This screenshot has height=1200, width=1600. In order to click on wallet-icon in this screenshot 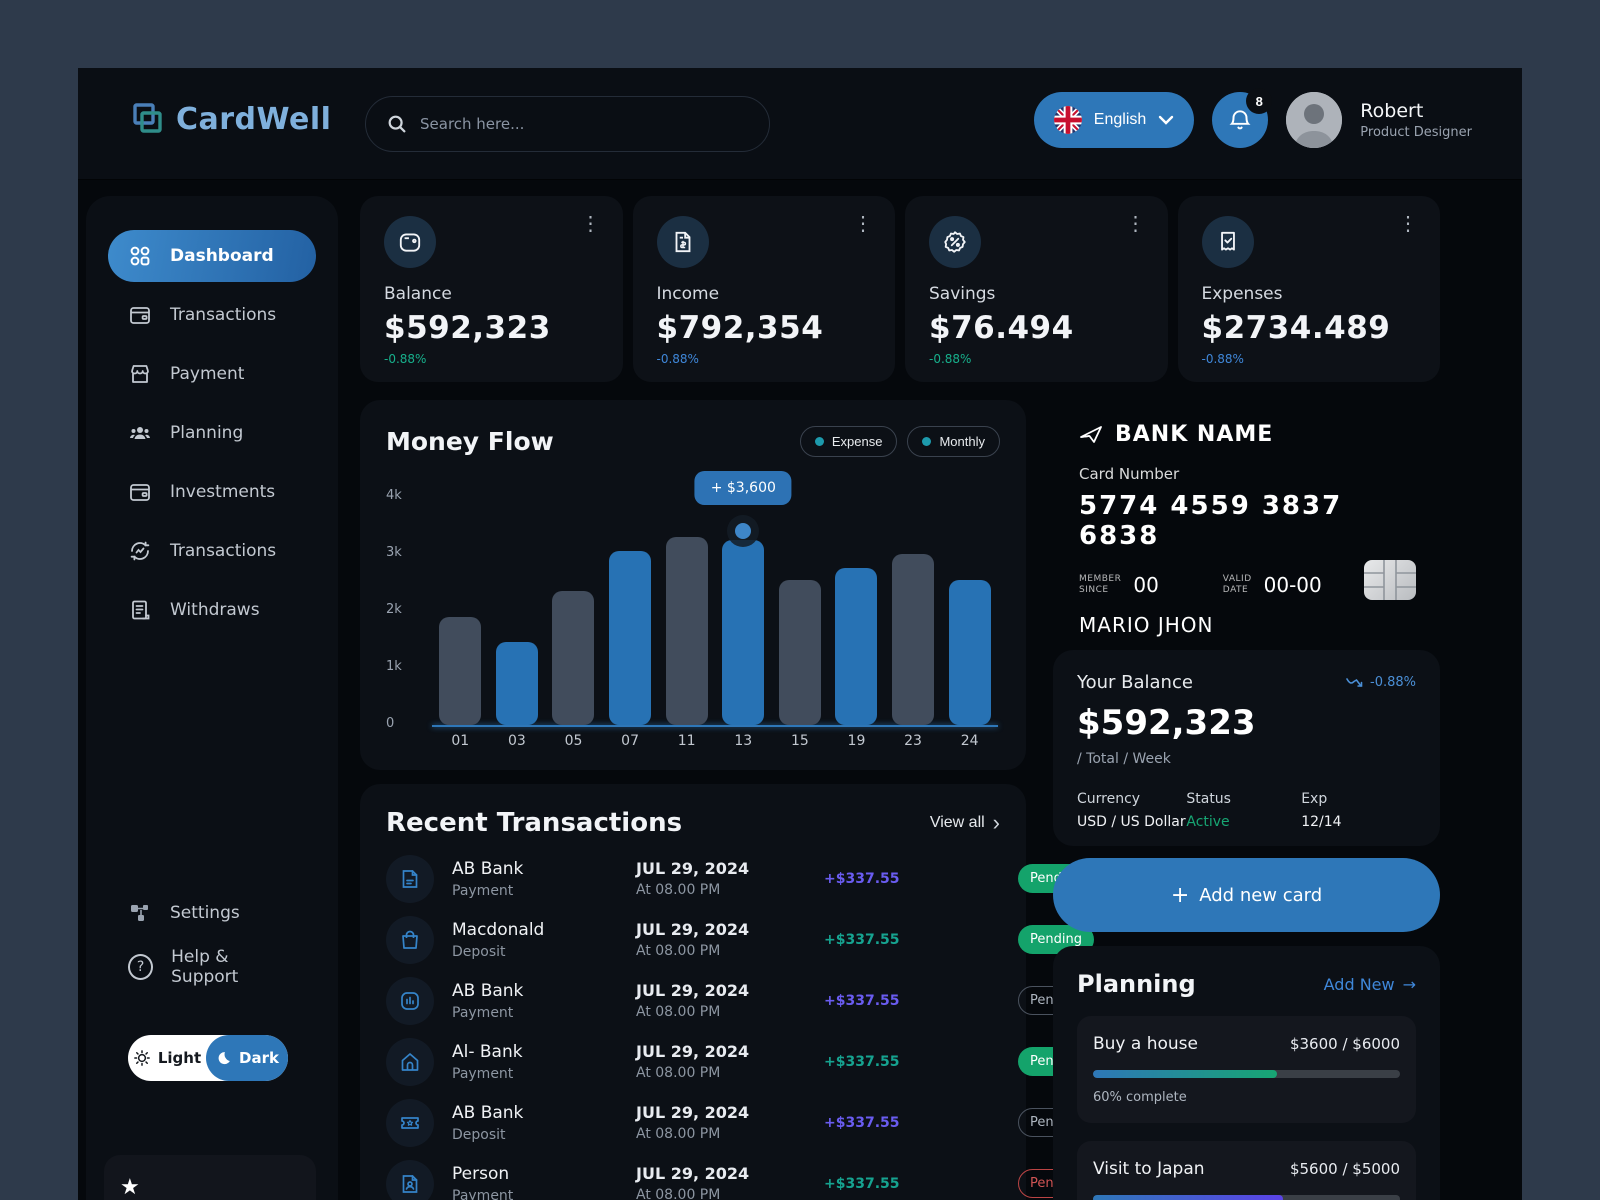, I will do `click(410, 242)`.